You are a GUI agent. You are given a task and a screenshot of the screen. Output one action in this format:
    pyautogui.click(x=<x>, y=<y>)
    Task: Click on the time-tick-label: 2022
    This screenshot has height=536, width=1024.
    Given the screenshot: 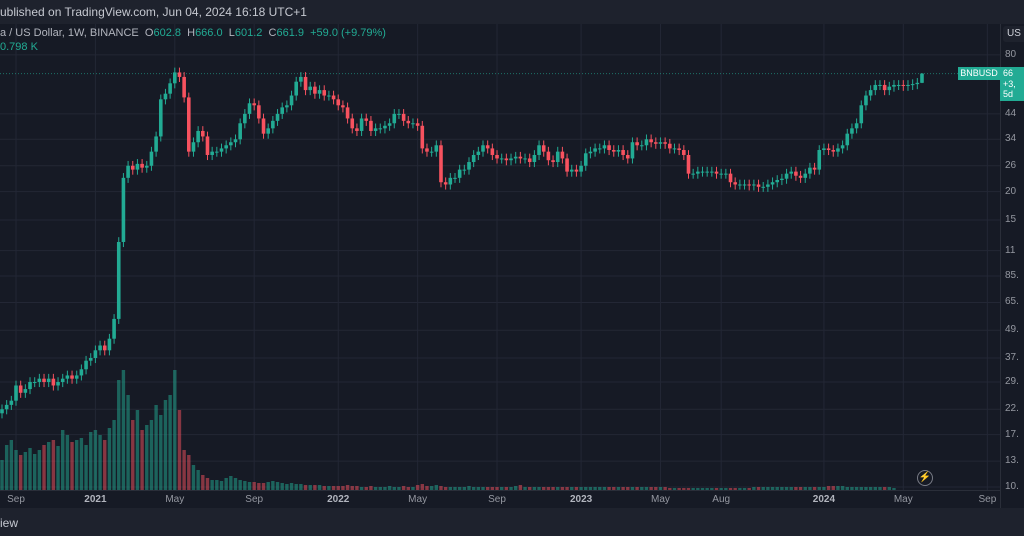 What is the action you would take?
    pyautogui.click(x=338, y=499)
    